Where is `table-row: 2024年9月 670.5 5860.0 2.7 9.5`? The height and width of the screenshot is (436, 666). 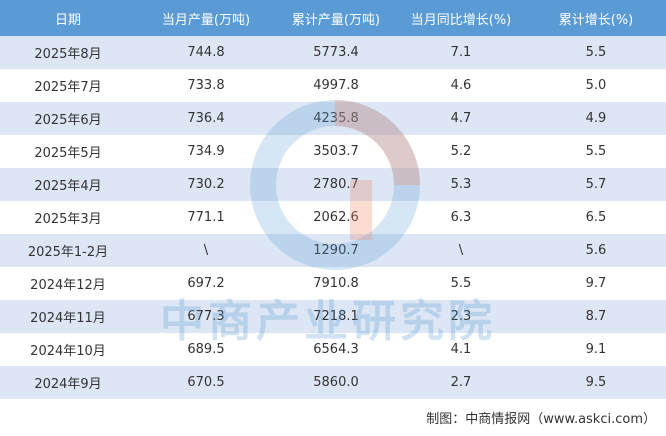
table-row: 2024年9月 670.5 5860.0 2.7 9.5 is located at coordinates (333, 382).